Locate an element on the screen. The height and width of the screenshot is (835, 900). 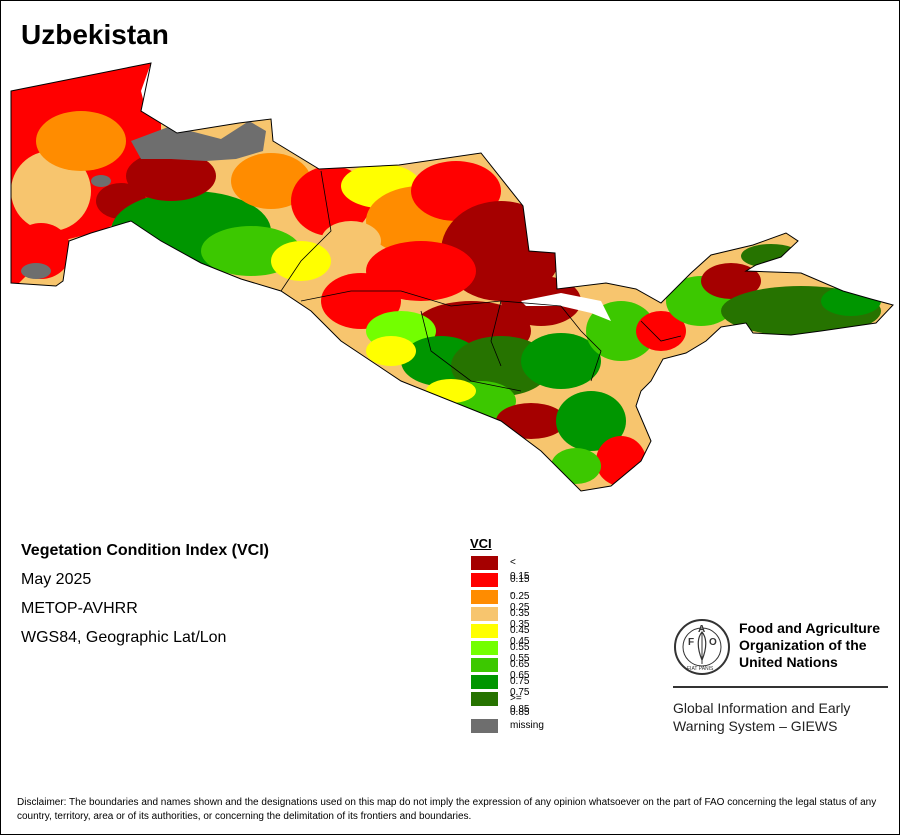
giews-line: Warning System – GIEWS is located at coordinates (755, 726).